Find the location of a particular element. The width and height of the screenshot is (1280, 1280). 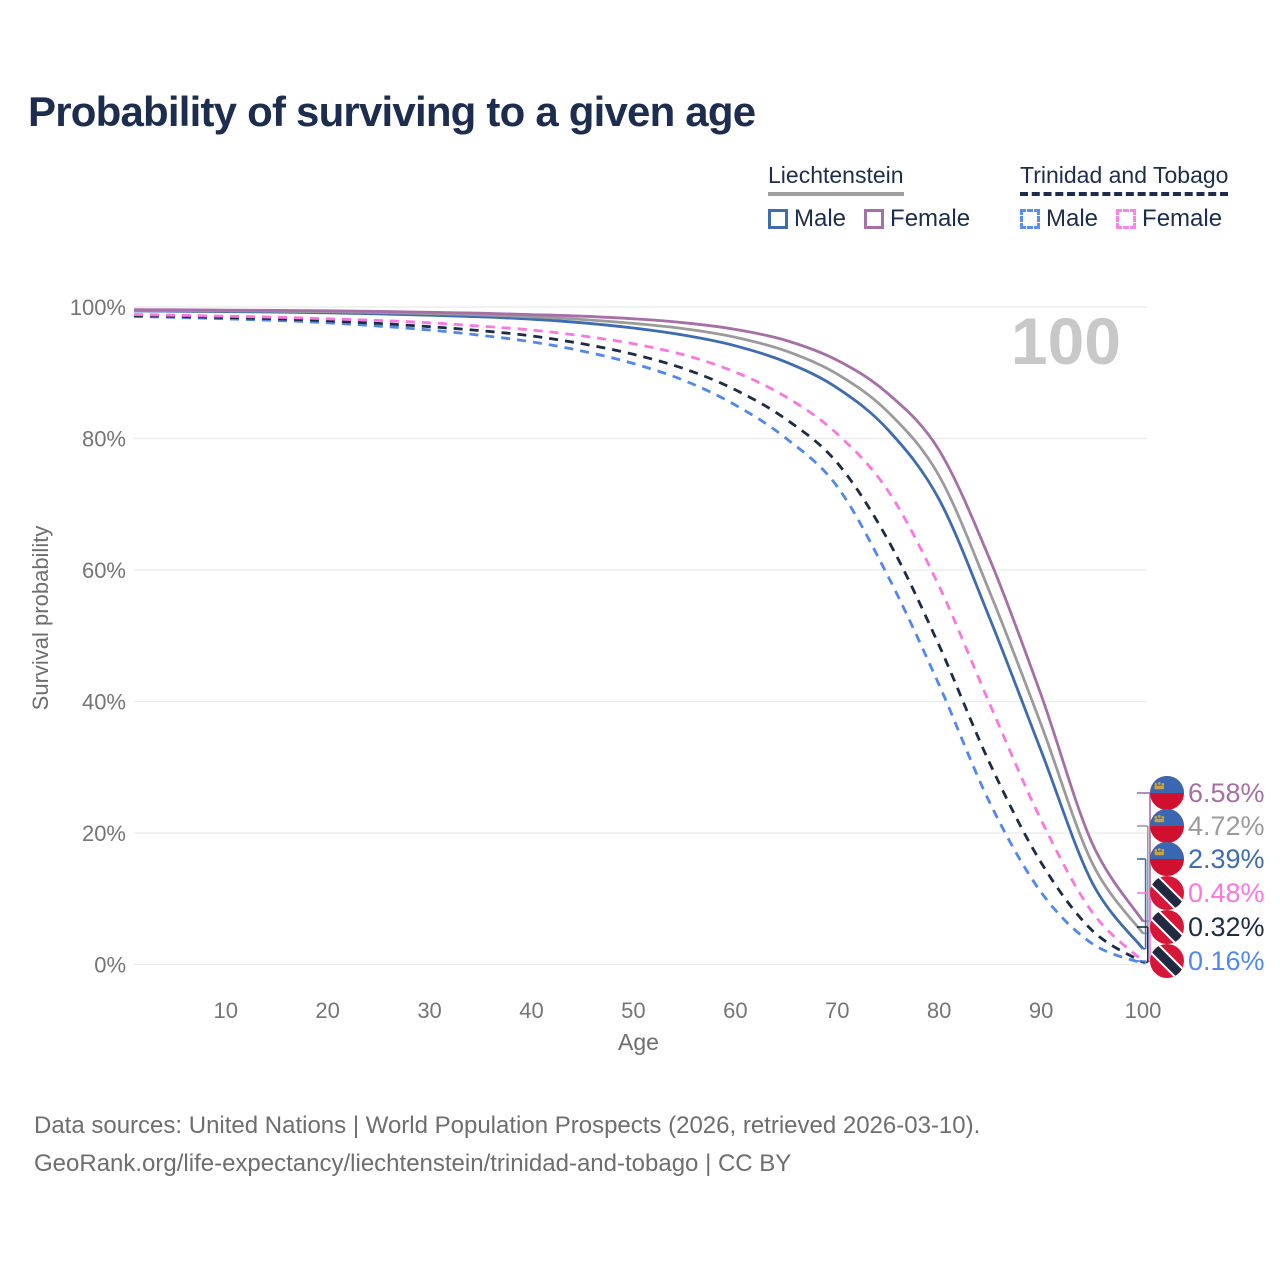

y-axis-tick-label: 60% is located at coordinates (104, 570).